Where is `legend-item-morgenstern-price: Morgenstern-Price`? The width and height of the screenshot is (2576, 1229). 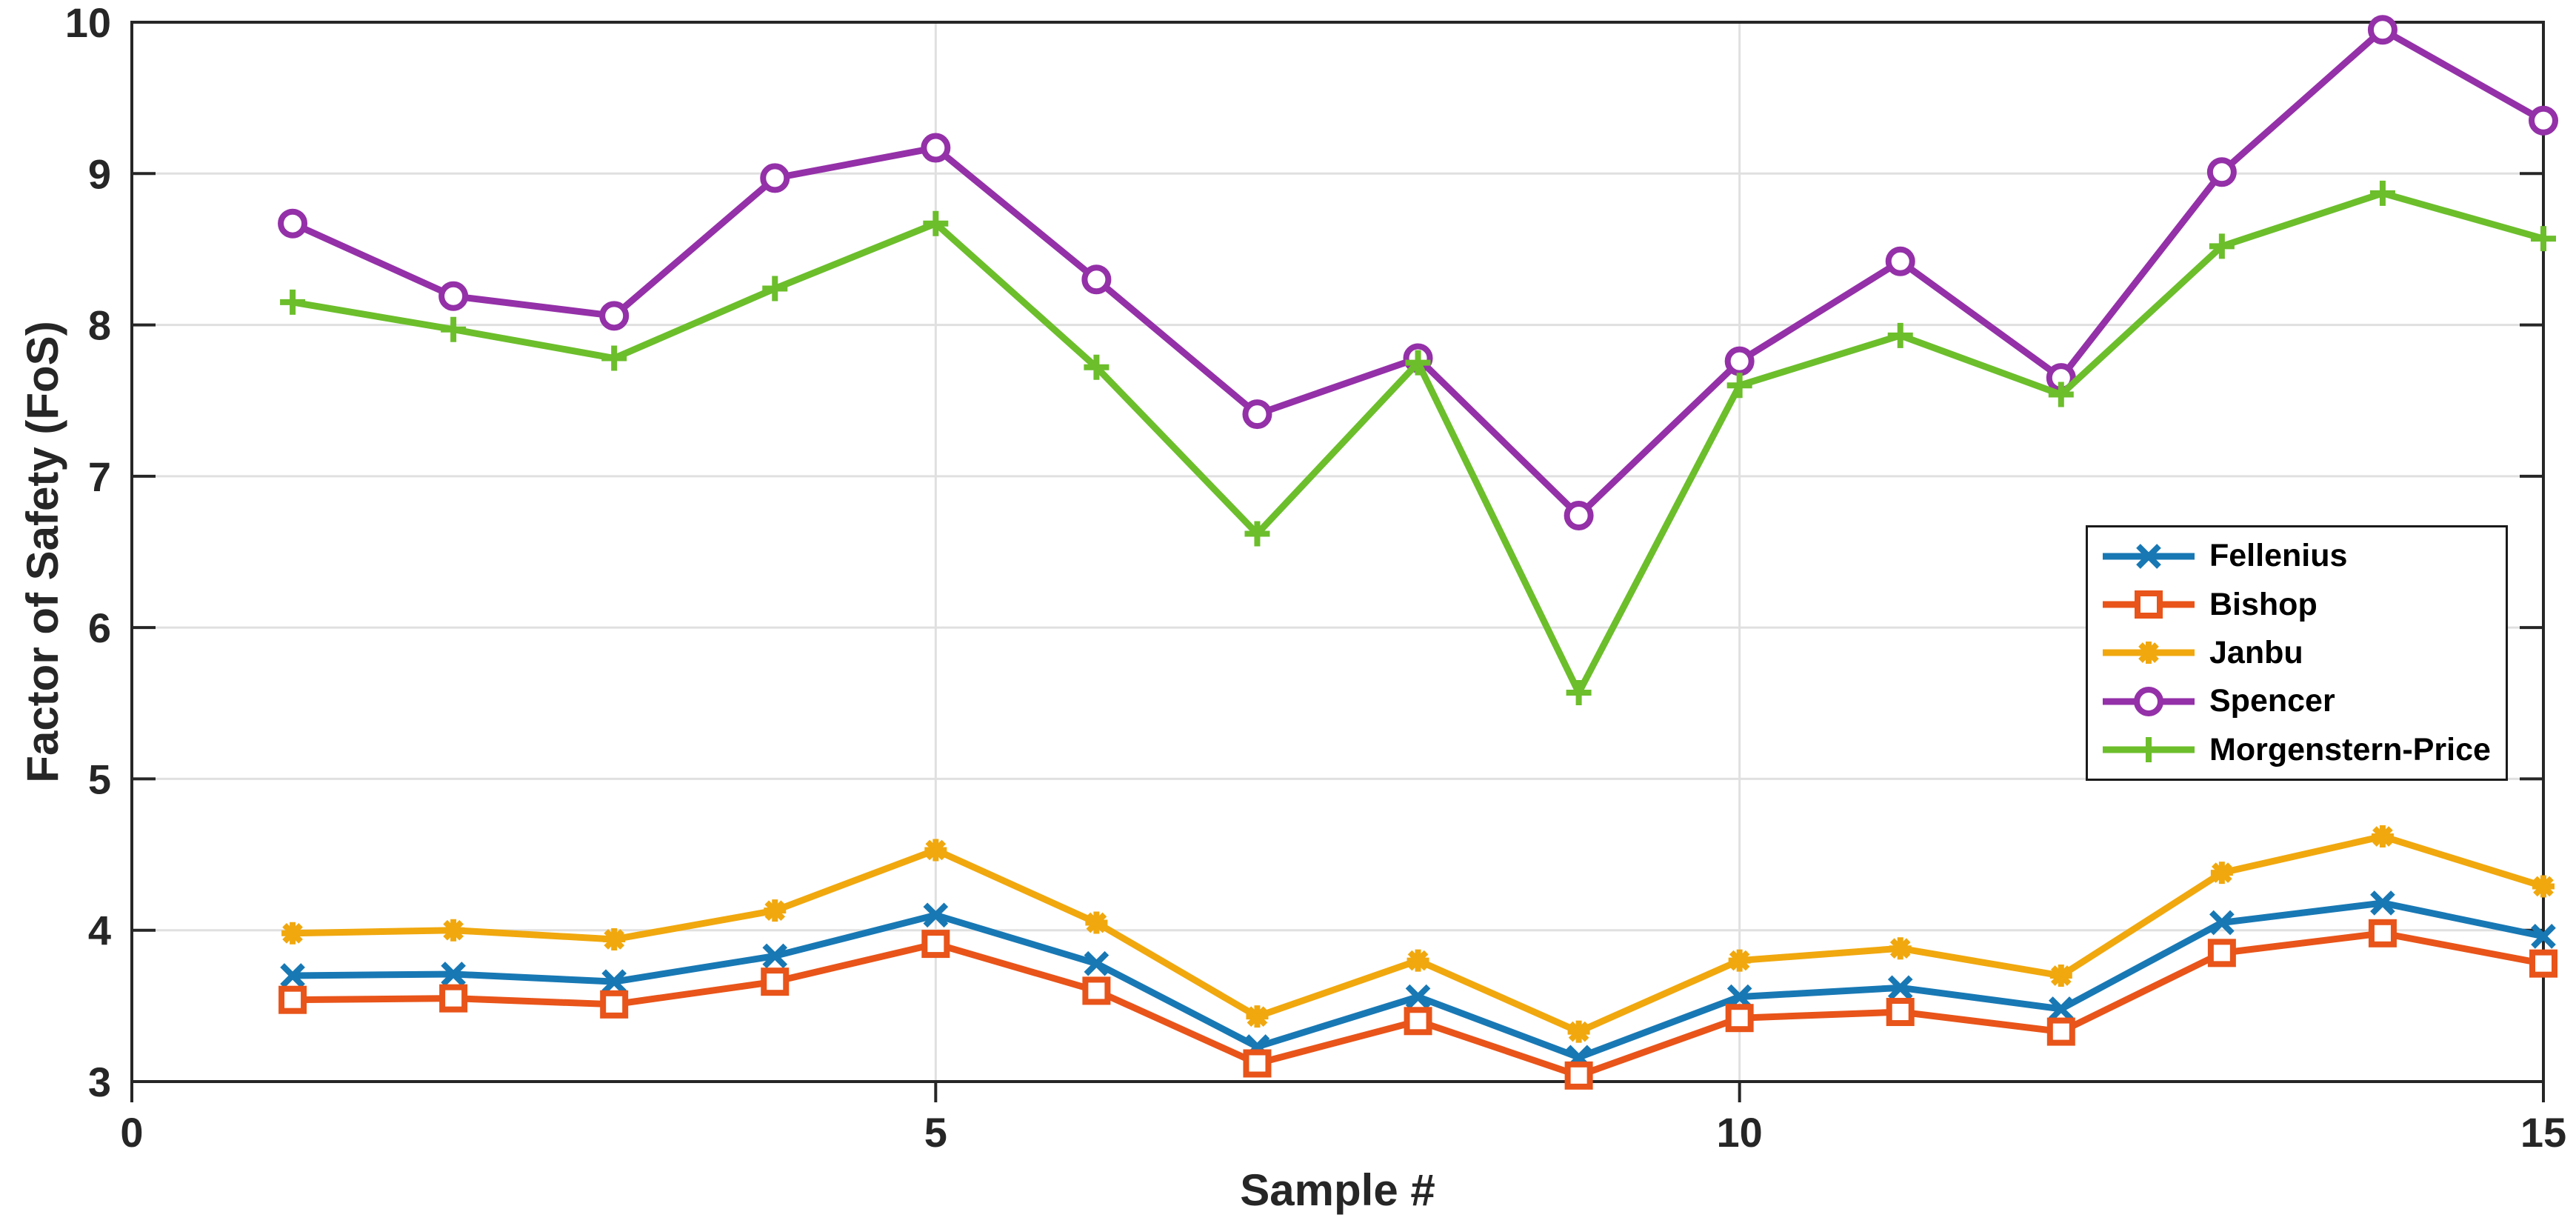
legend-item-morgenstern-price: Morgenstern-Price is located at coordinates (2301, 750).